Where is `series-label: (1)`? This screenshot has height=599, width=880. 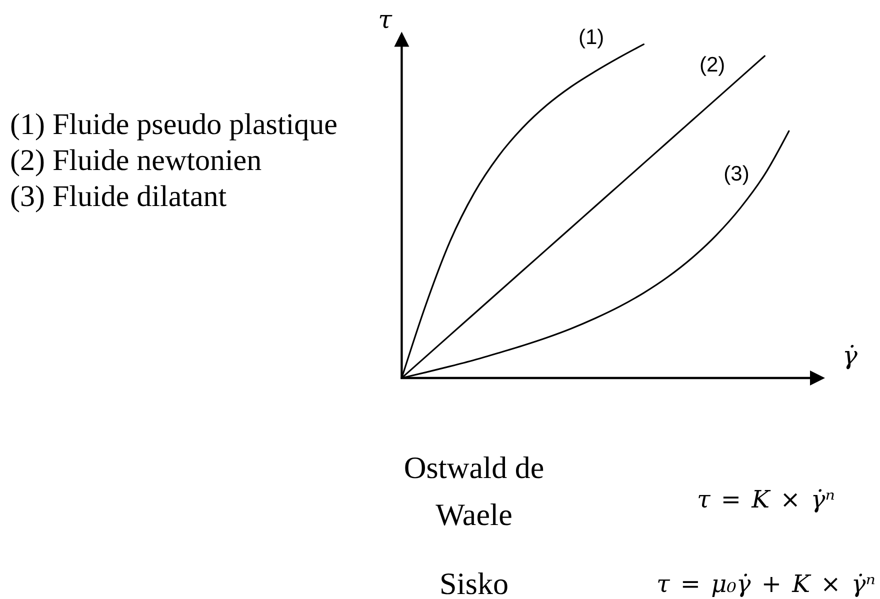 series-label: (1) is located at coordinates (591, 37).